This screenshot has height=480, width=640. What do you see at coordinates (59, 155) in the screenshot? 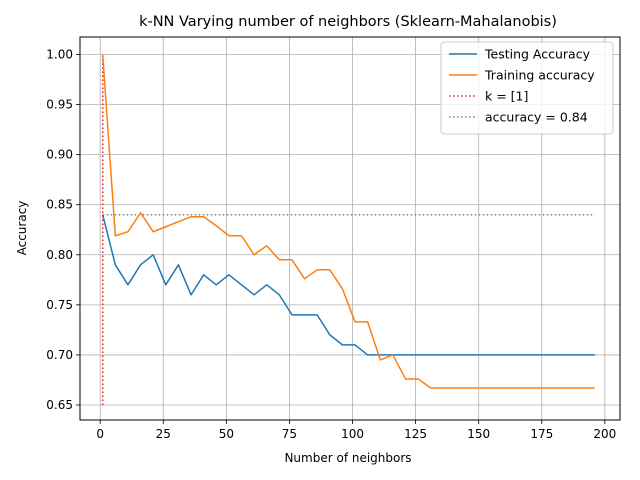
I see `y-tick-label: 0.90` at bounding box center [59, 155].